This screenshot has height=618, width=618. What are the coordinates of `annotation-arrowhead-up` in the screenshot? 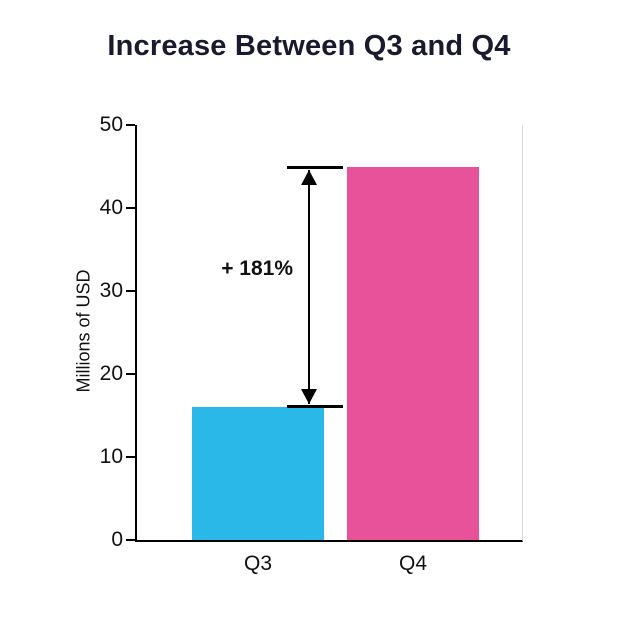 It's located at (309, 177).